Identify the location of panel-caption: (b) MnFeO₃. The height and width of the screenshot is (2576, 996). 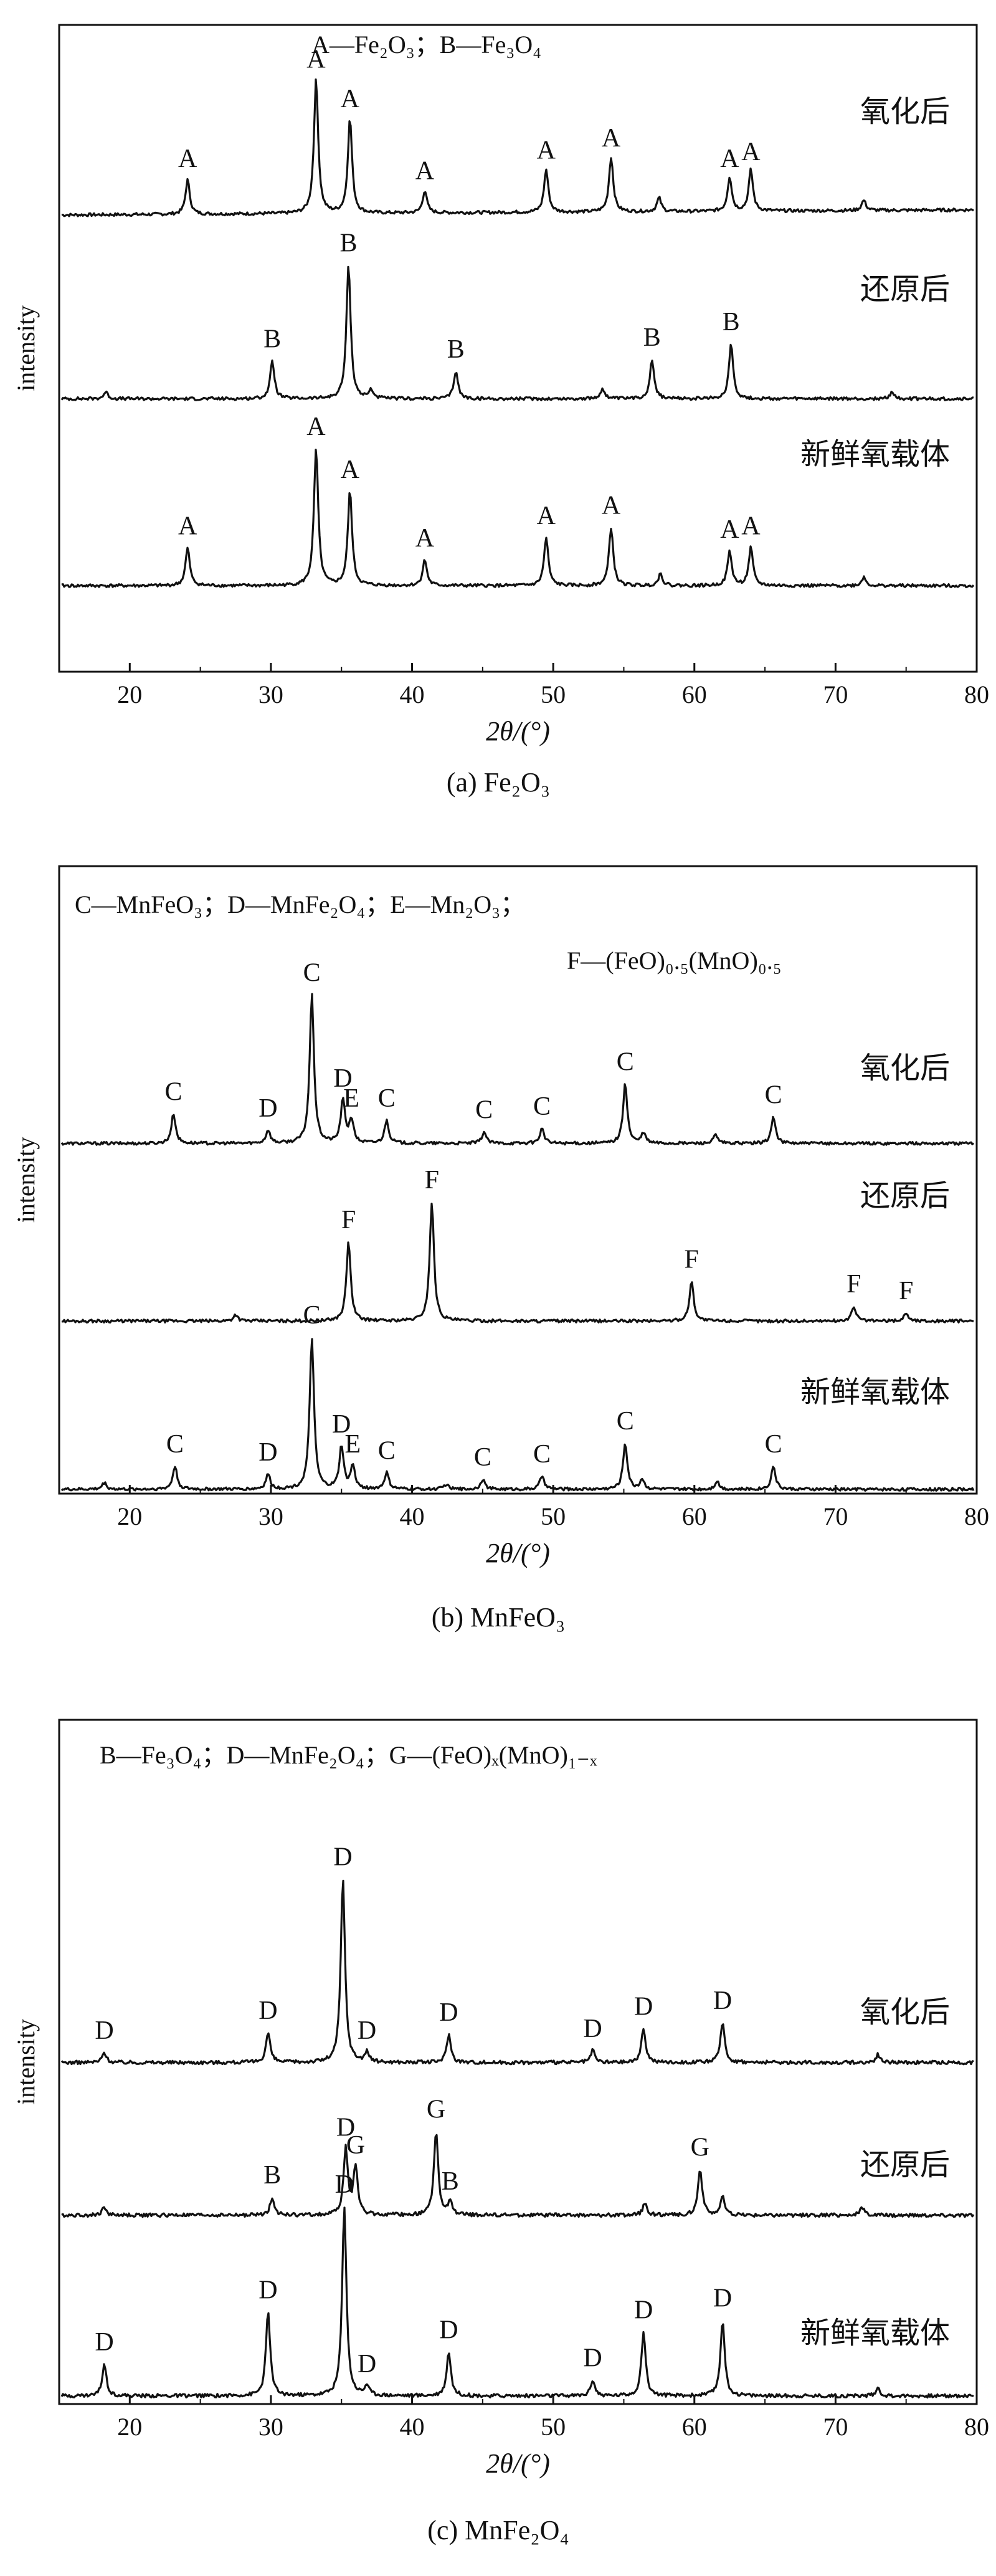
(499, 1618).